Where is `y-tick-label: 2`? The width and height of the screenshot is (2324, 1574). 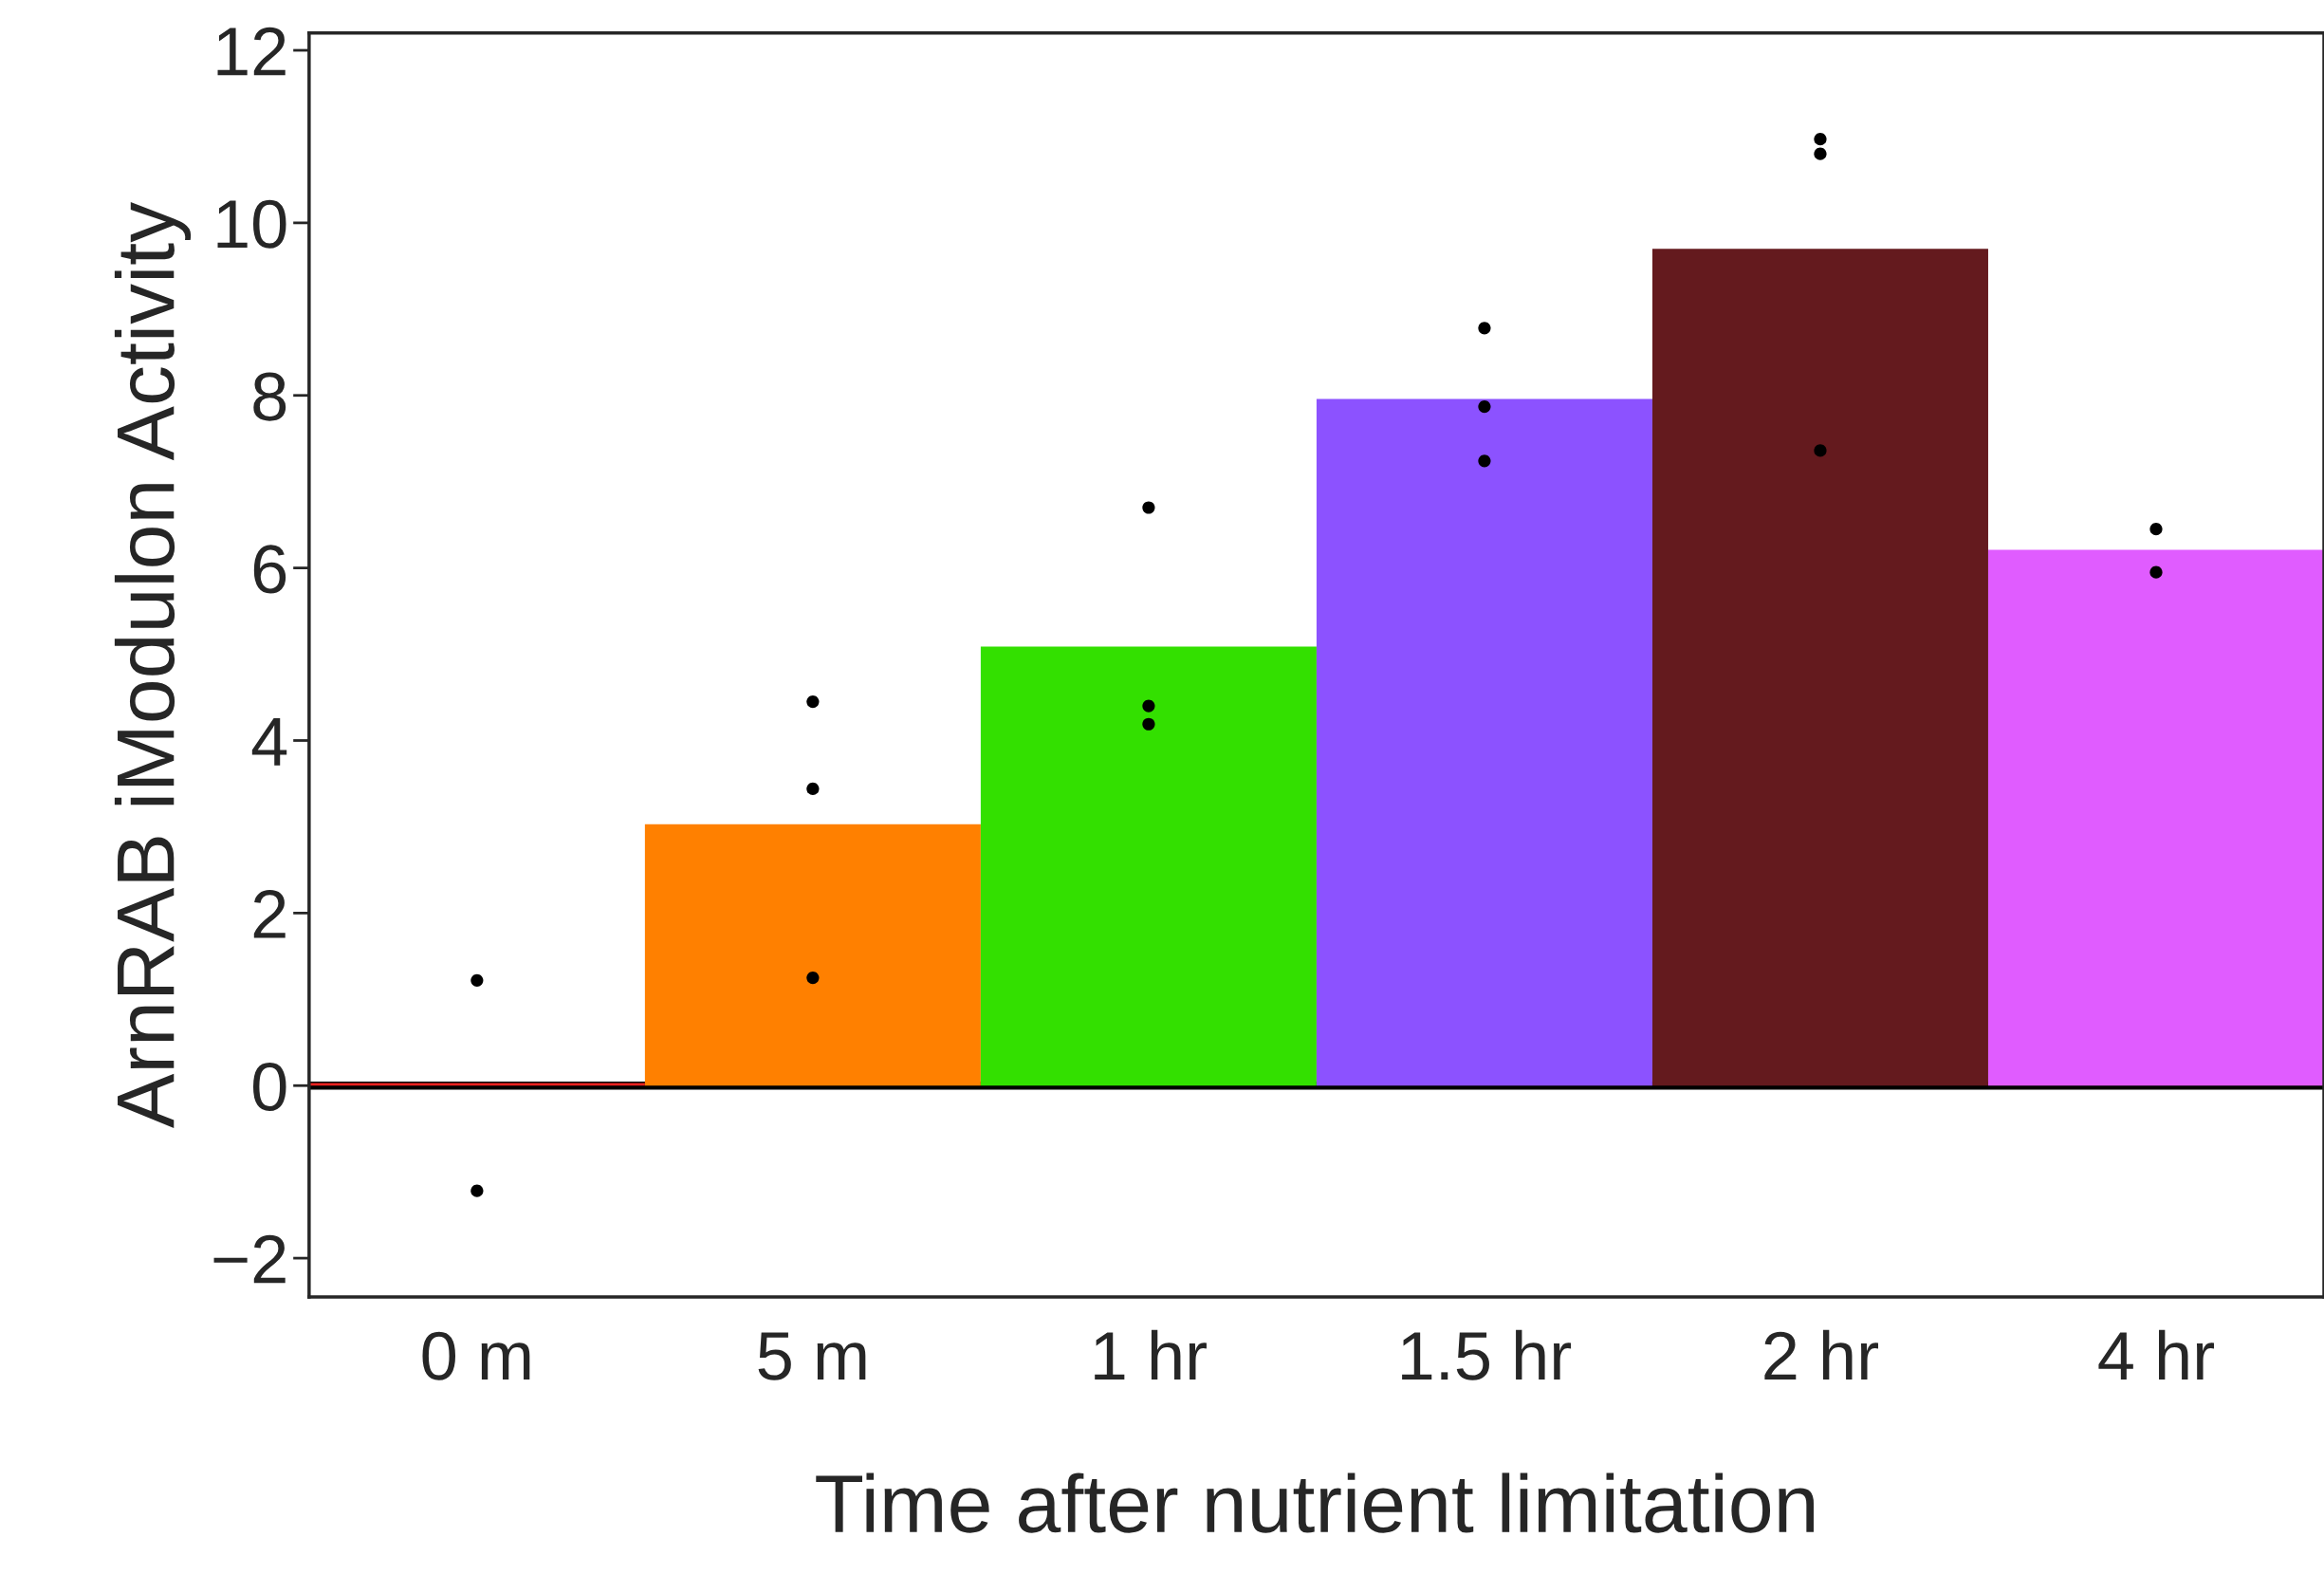 y-tick-label: 2 is located at coordinates (269, 914).